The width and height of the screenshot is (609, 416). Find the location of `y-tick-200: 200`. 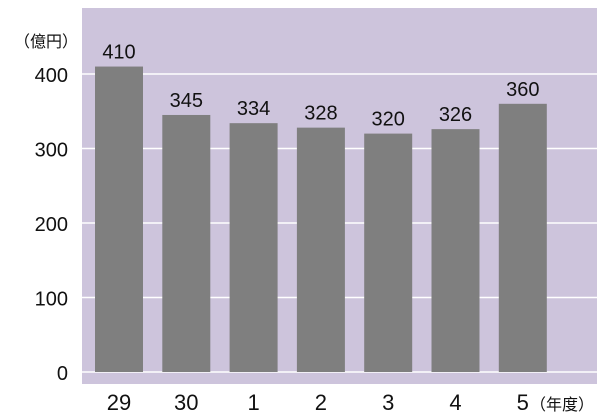

y-tick-200: 200 is located at coordinates (51, 225).